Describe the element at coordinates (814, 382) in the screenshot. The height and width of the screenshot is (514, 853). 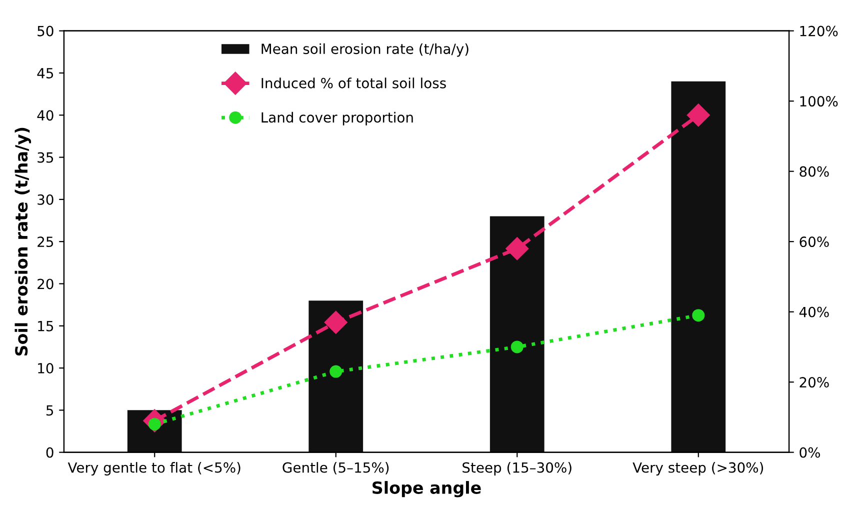
I see `y2-tick-label: 20%` at that location.